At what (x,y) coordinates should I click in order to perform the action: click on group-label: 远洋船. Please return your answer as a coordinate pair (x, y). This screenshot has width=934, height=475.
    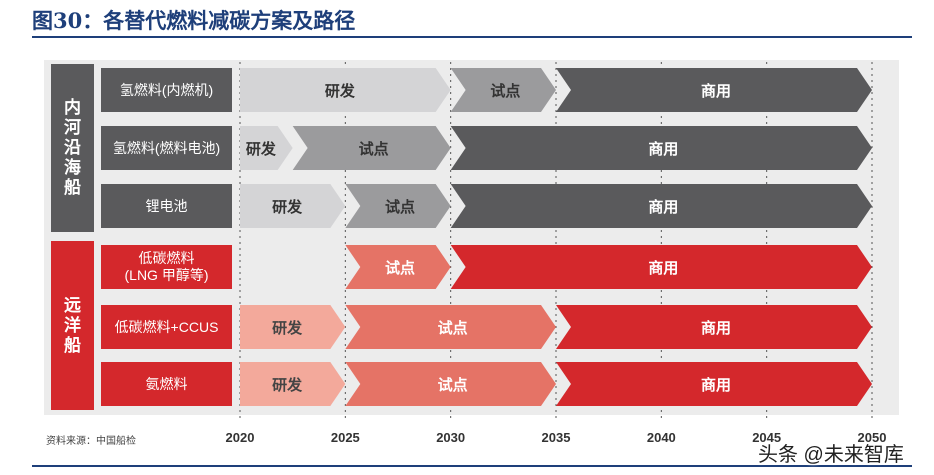
    Looking at the image, I should click on (72, 325).